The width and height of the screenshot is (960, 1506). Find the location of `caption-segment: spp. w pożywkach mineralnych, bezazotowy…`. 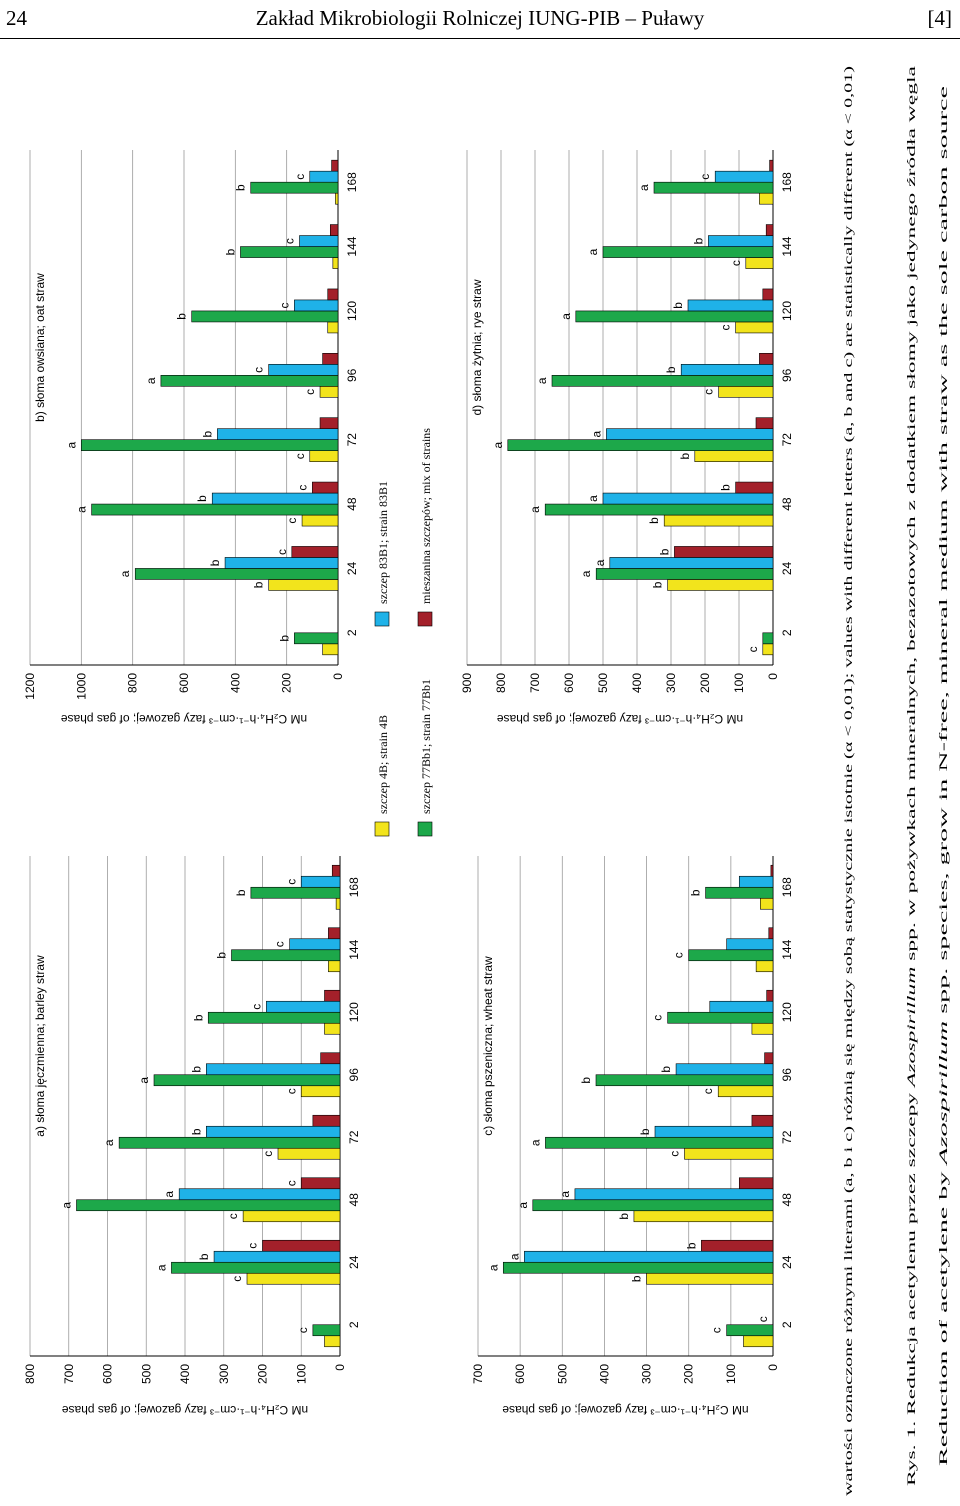

caption-segment: spp. w pożywkach mineralnych, bezazotowy… is located at coordinates (911, 516).